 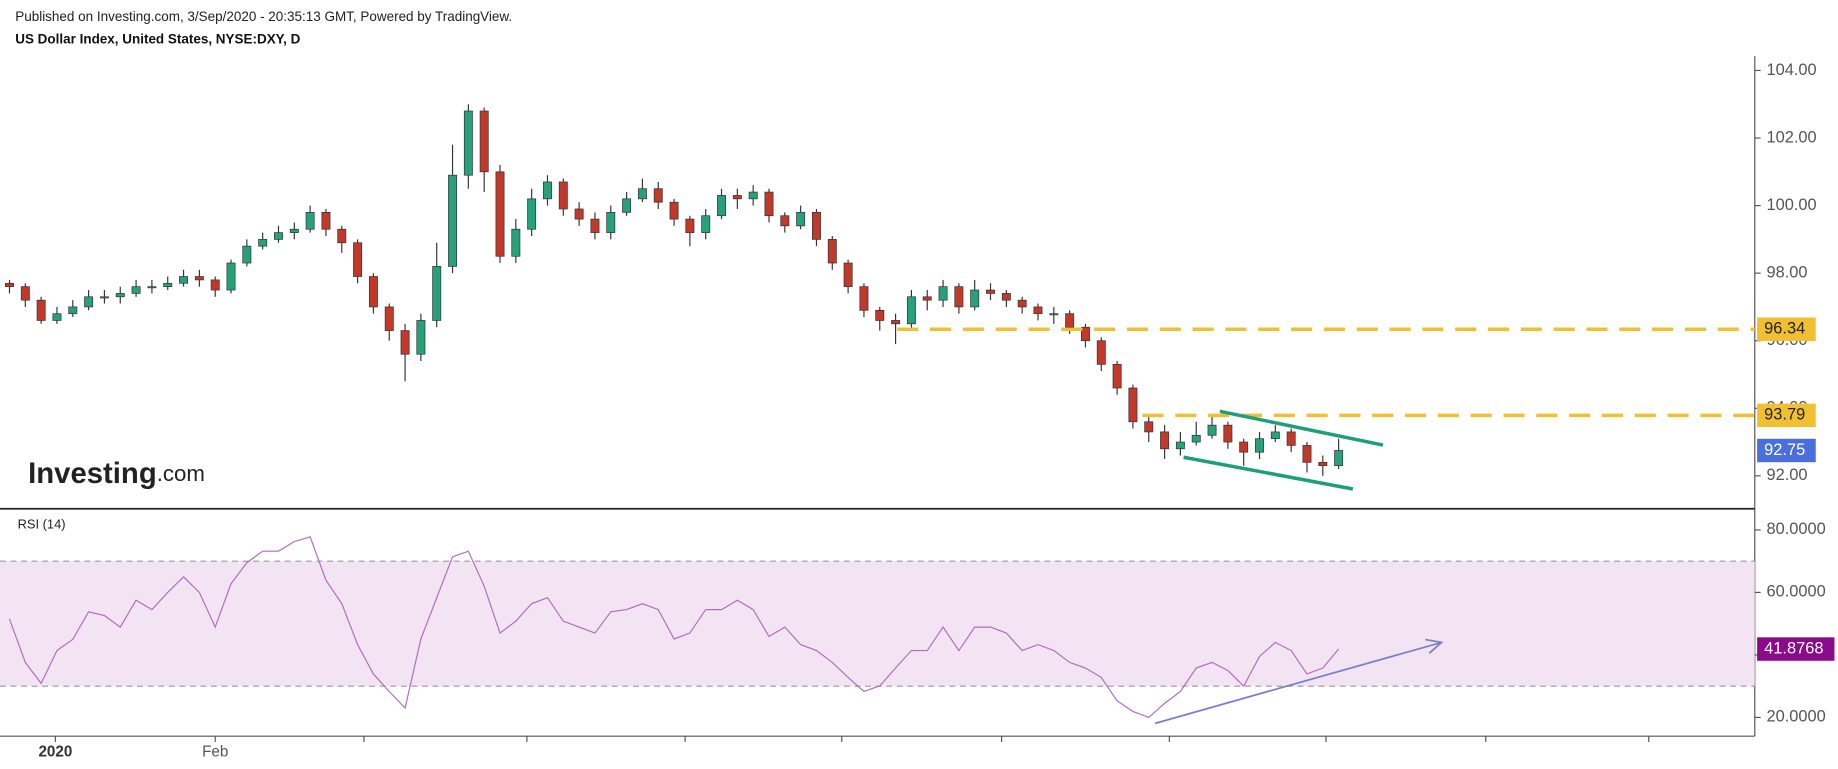 I want to click on level-label: 93.79, so click(x=1784, y=415).